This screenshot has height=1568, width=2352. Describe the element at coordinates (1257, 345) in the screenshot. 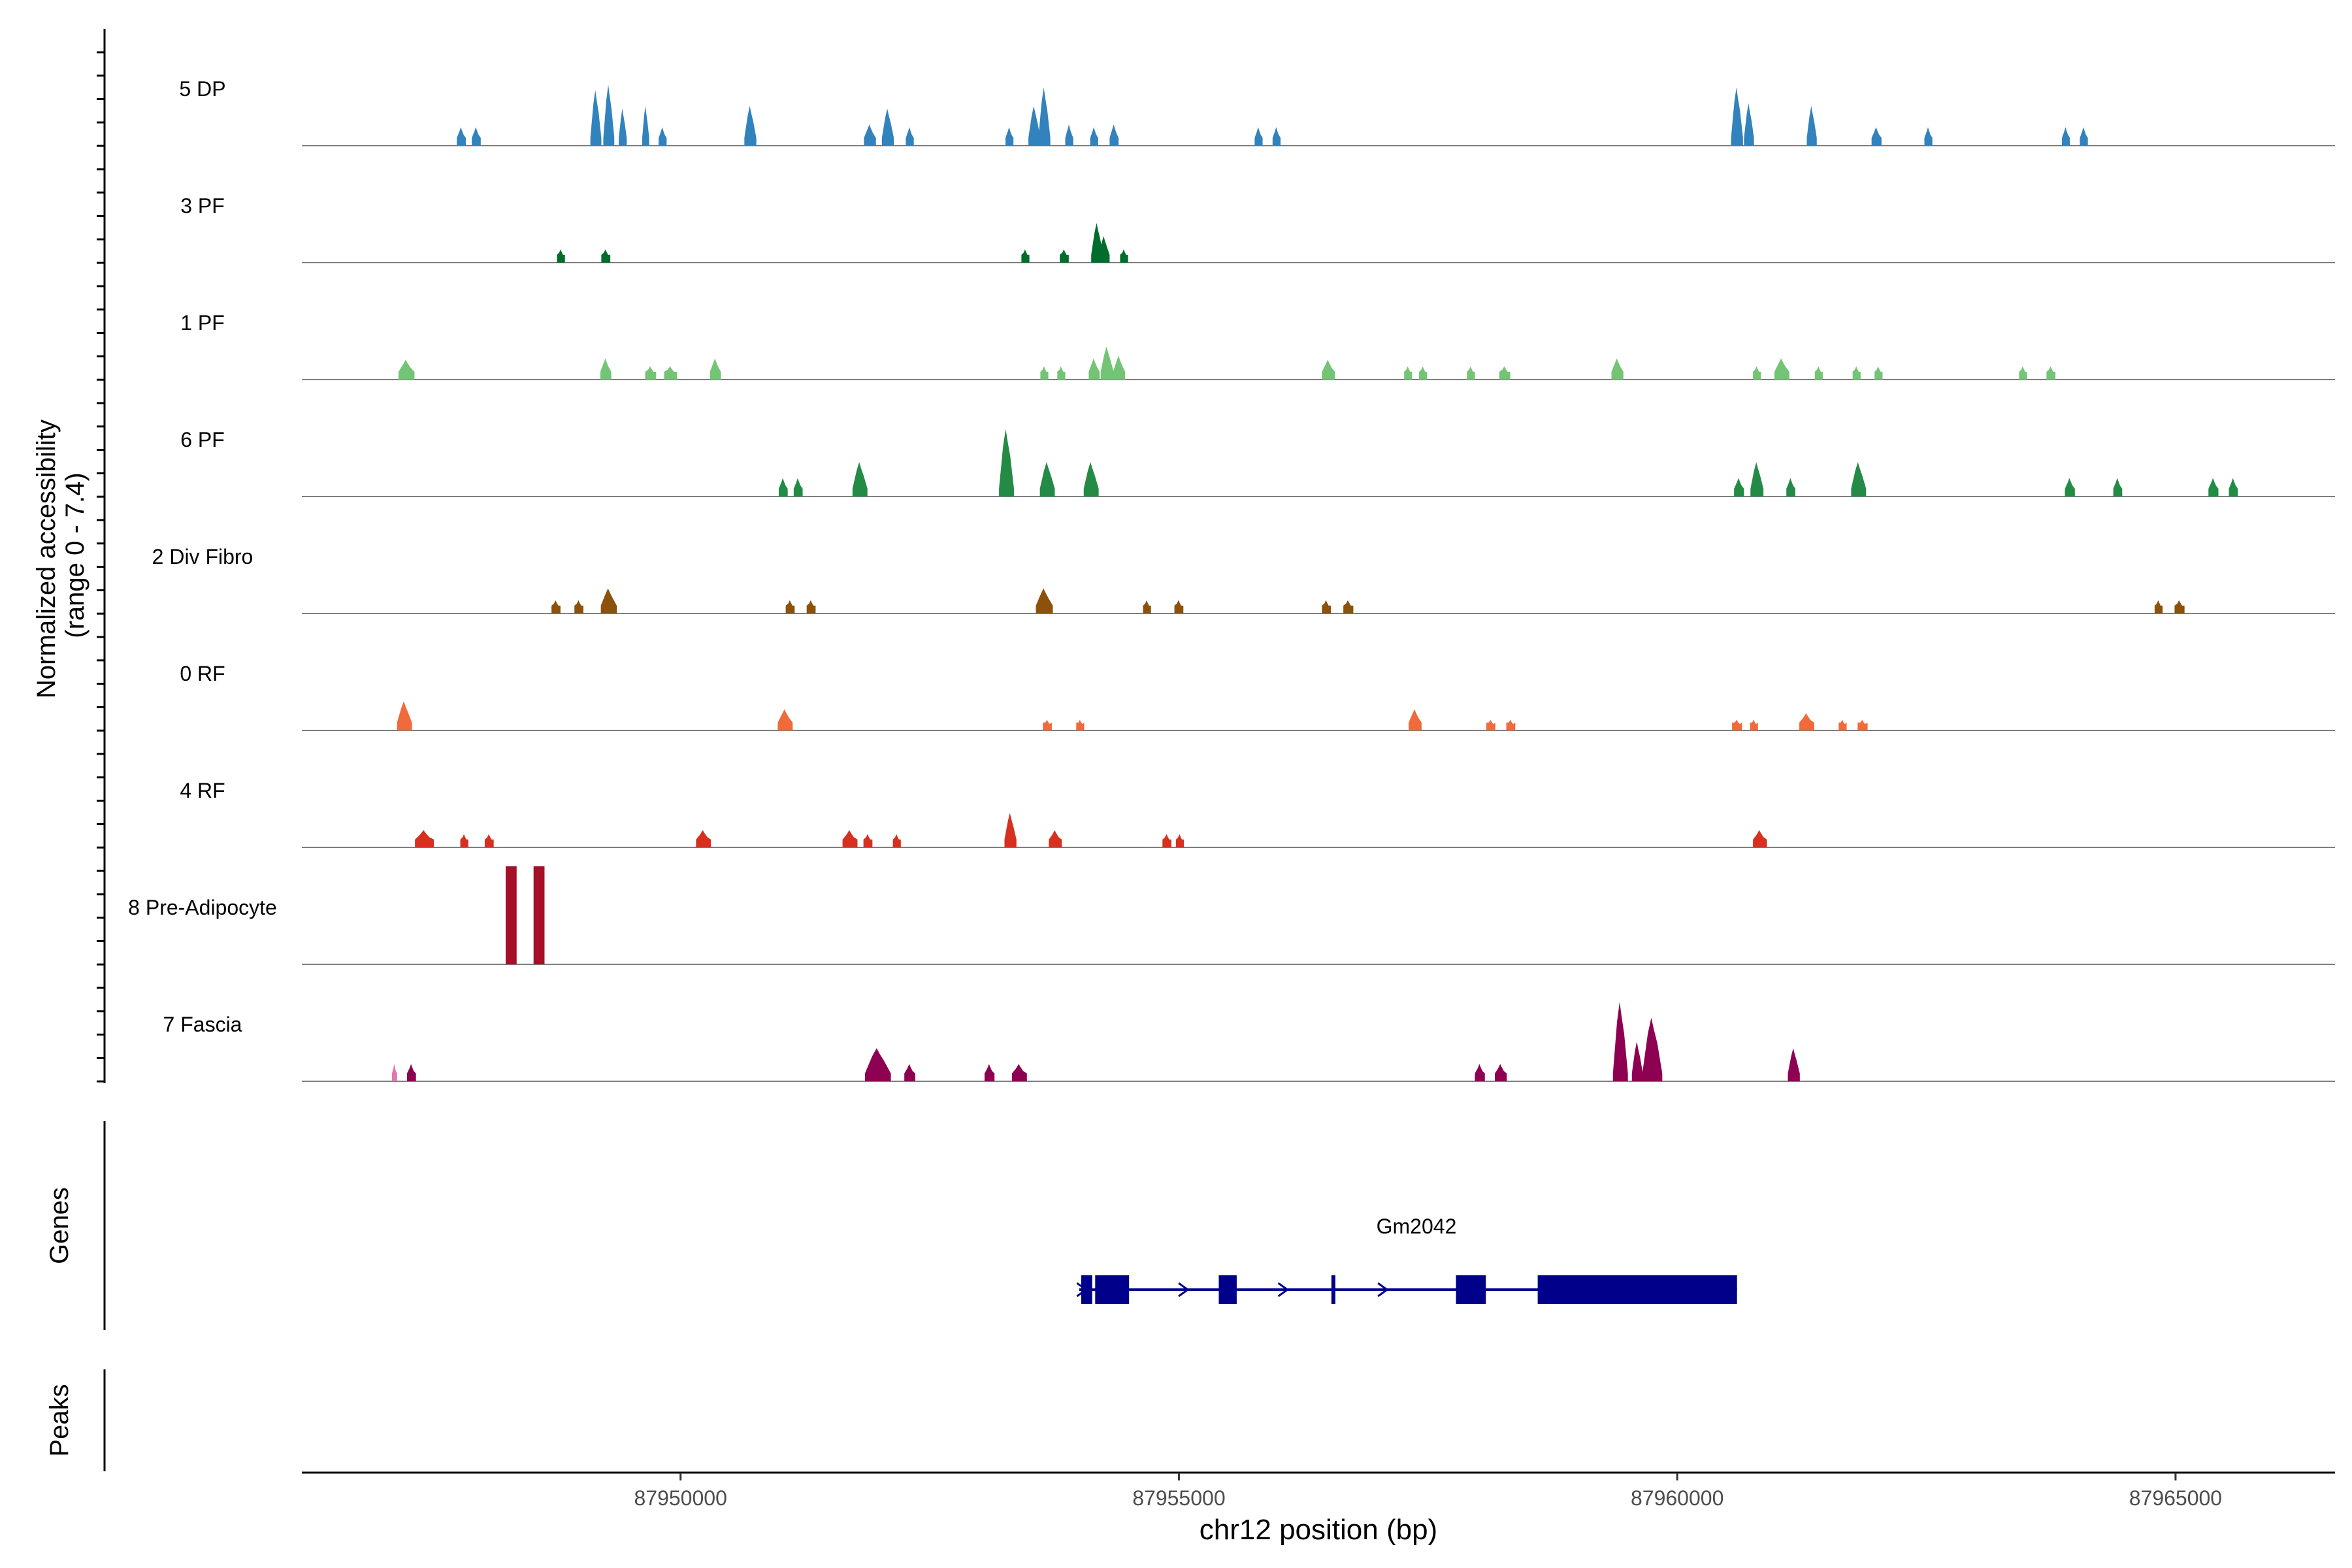

I see `track-1-pf: 1 PF` at that location.